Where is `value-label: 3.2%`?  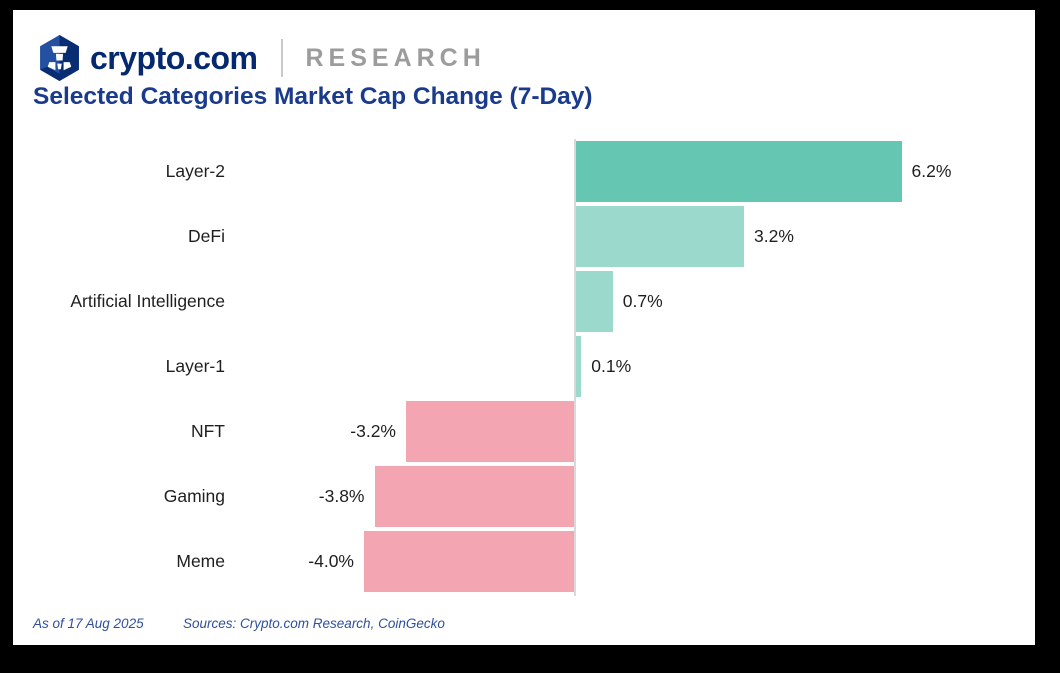
value-label: 3.2% is located at coordinates (774, 236).